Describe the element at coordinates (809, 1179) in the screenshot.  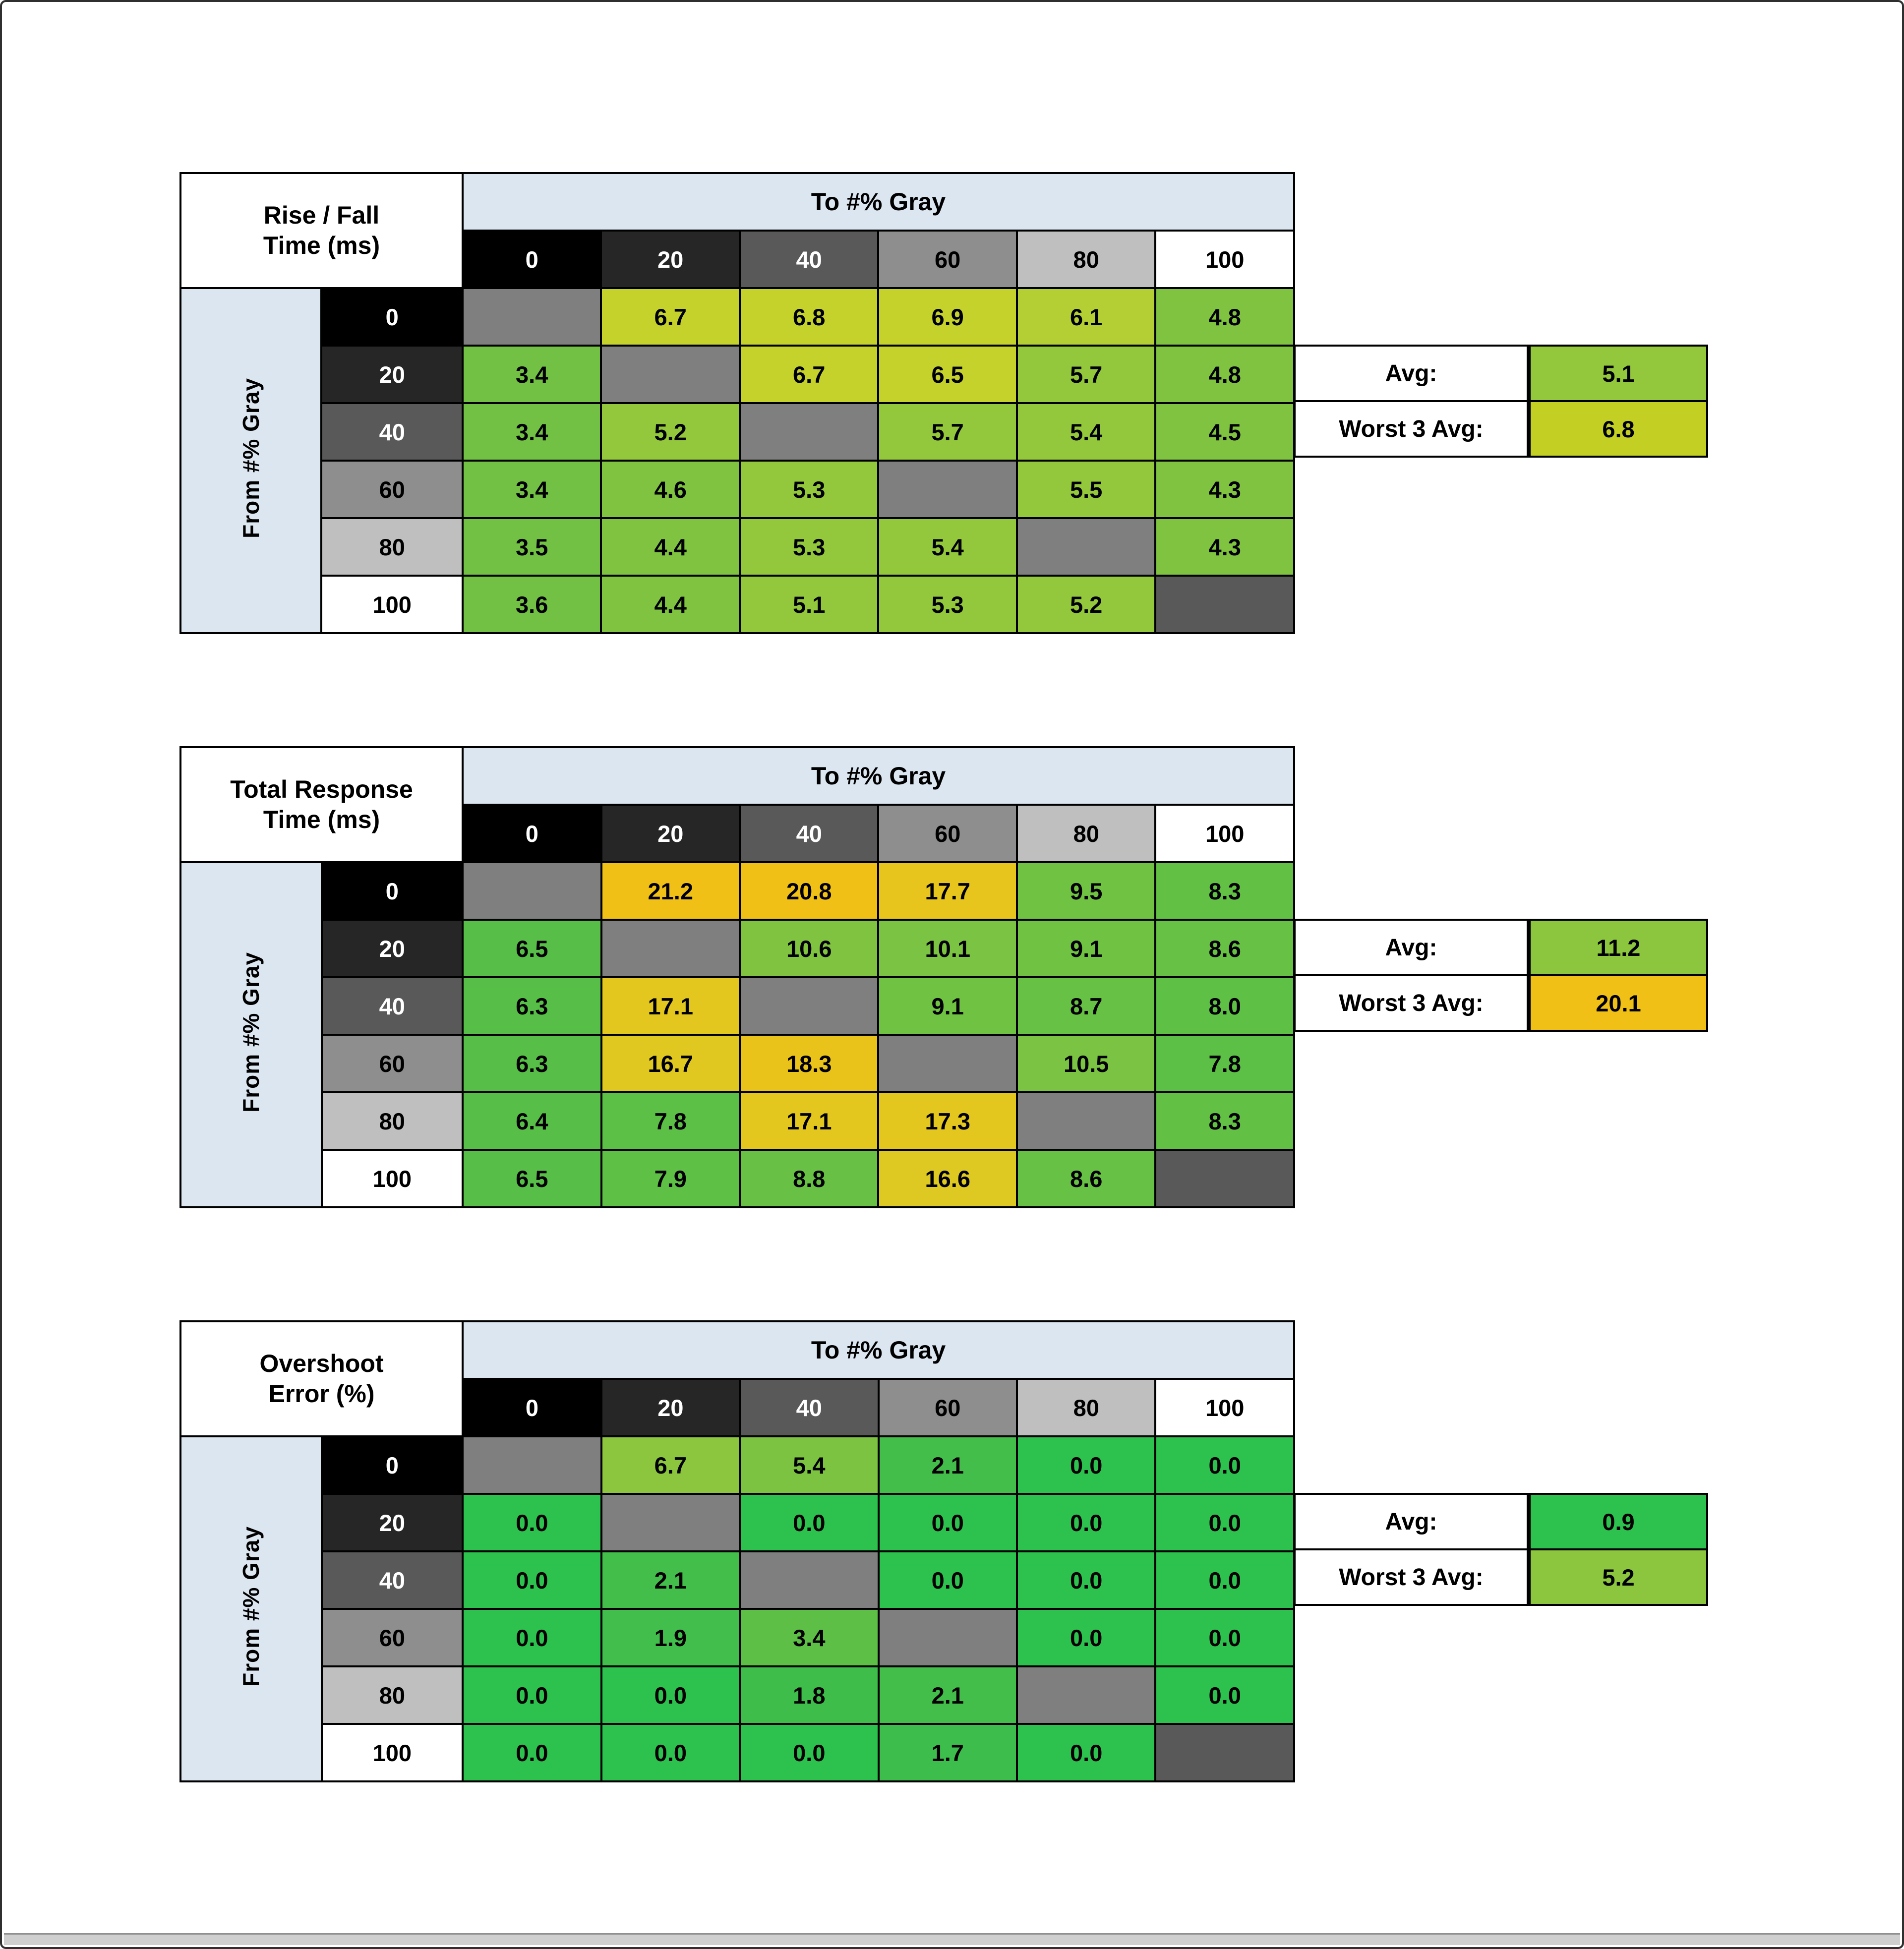
I see `cell-from-100-to-40: 8.8` at that location.